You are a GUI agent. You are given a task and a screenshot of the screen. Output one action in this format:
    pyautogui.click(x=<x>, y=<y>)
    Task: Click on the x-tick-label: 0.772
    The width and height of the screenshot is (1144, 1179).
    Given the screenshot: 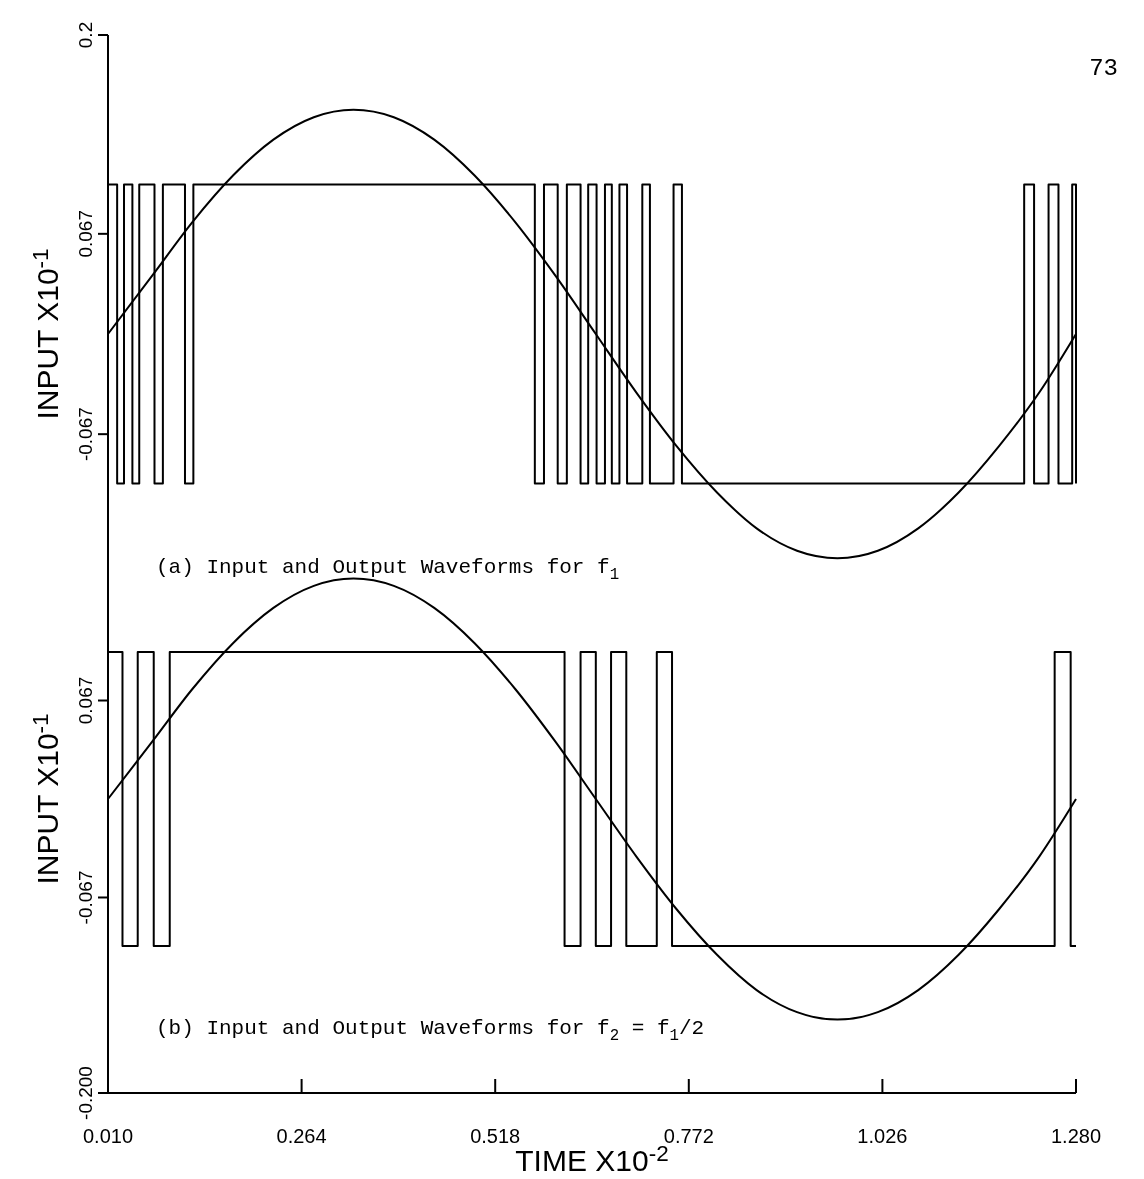 What is the action you would take?
    pyautogui.click(x=688, y=1136)
    